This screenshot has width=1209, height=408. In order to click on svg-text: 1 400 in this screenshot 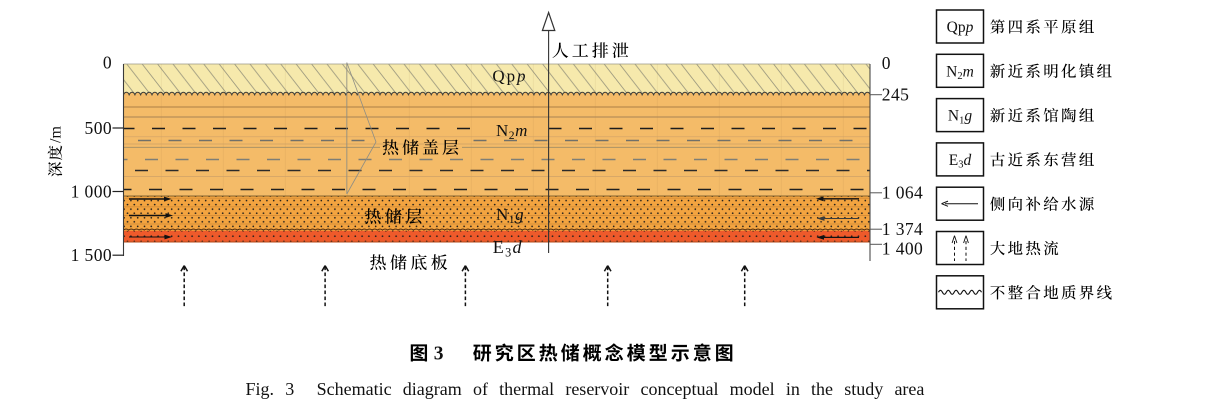, I will do `click(902, 248)`.